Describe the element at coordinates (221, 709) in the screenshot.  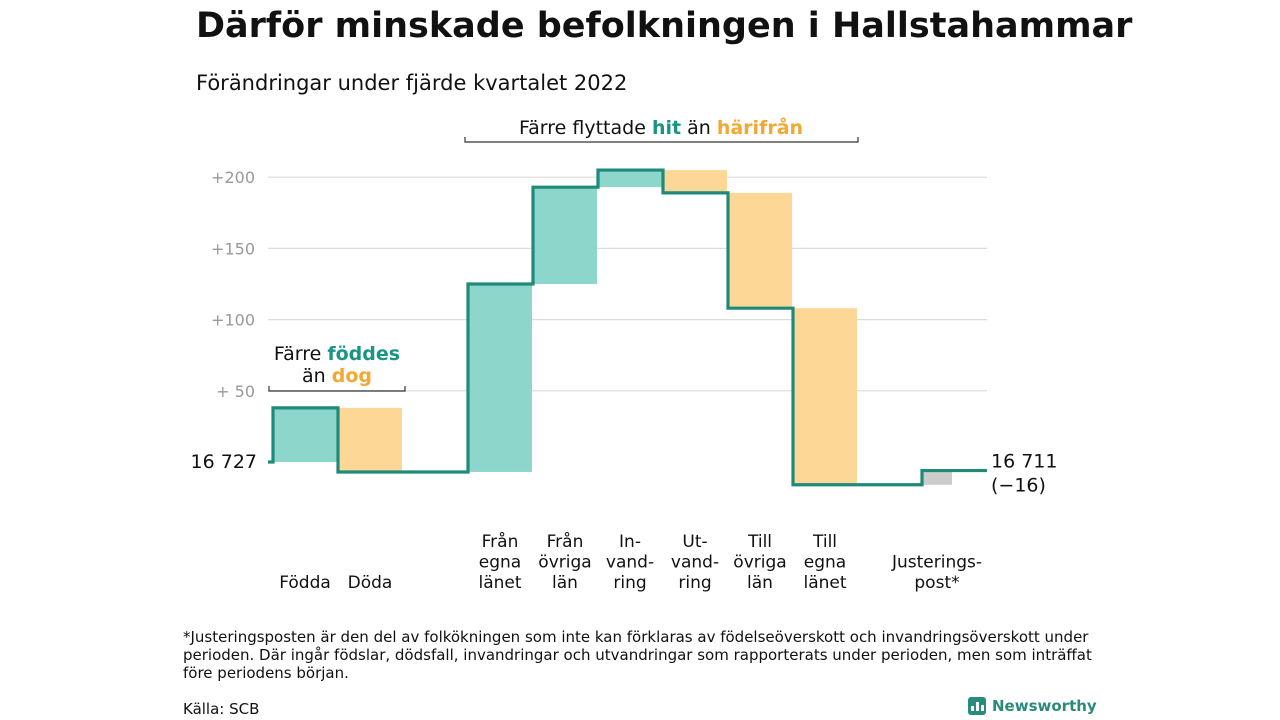
I see `source-credit: Källa: SCB` at that location.